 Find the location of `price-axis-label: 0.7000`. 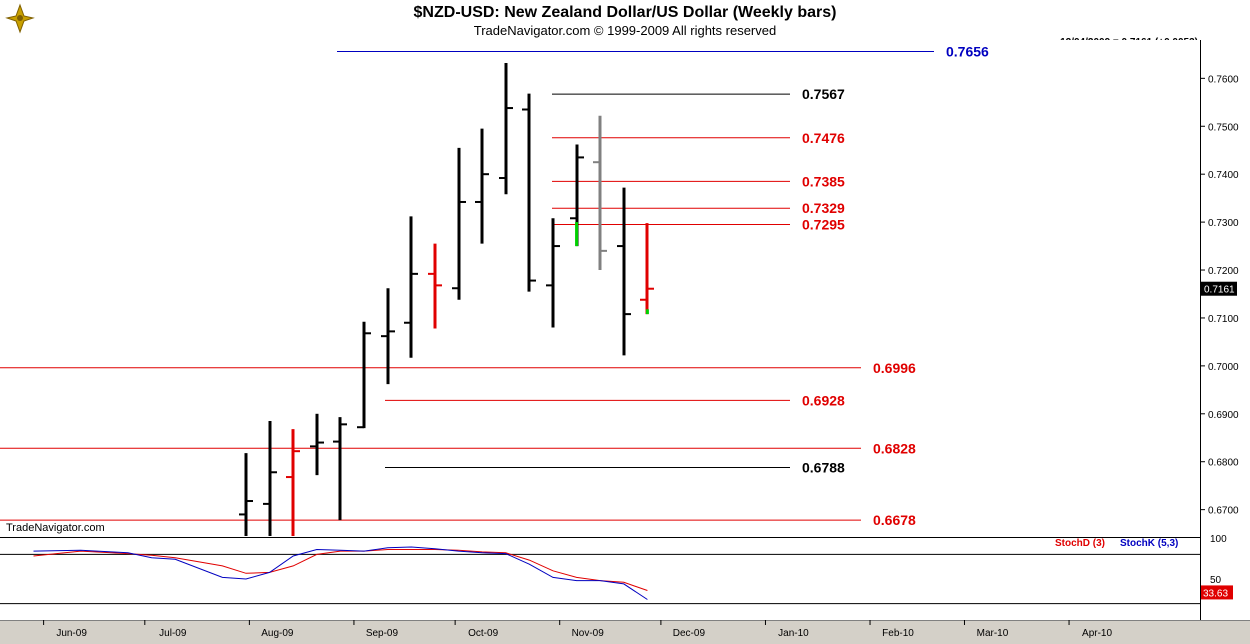

price-axis-label: 0.7000 is located at coordinates (1223, 367).